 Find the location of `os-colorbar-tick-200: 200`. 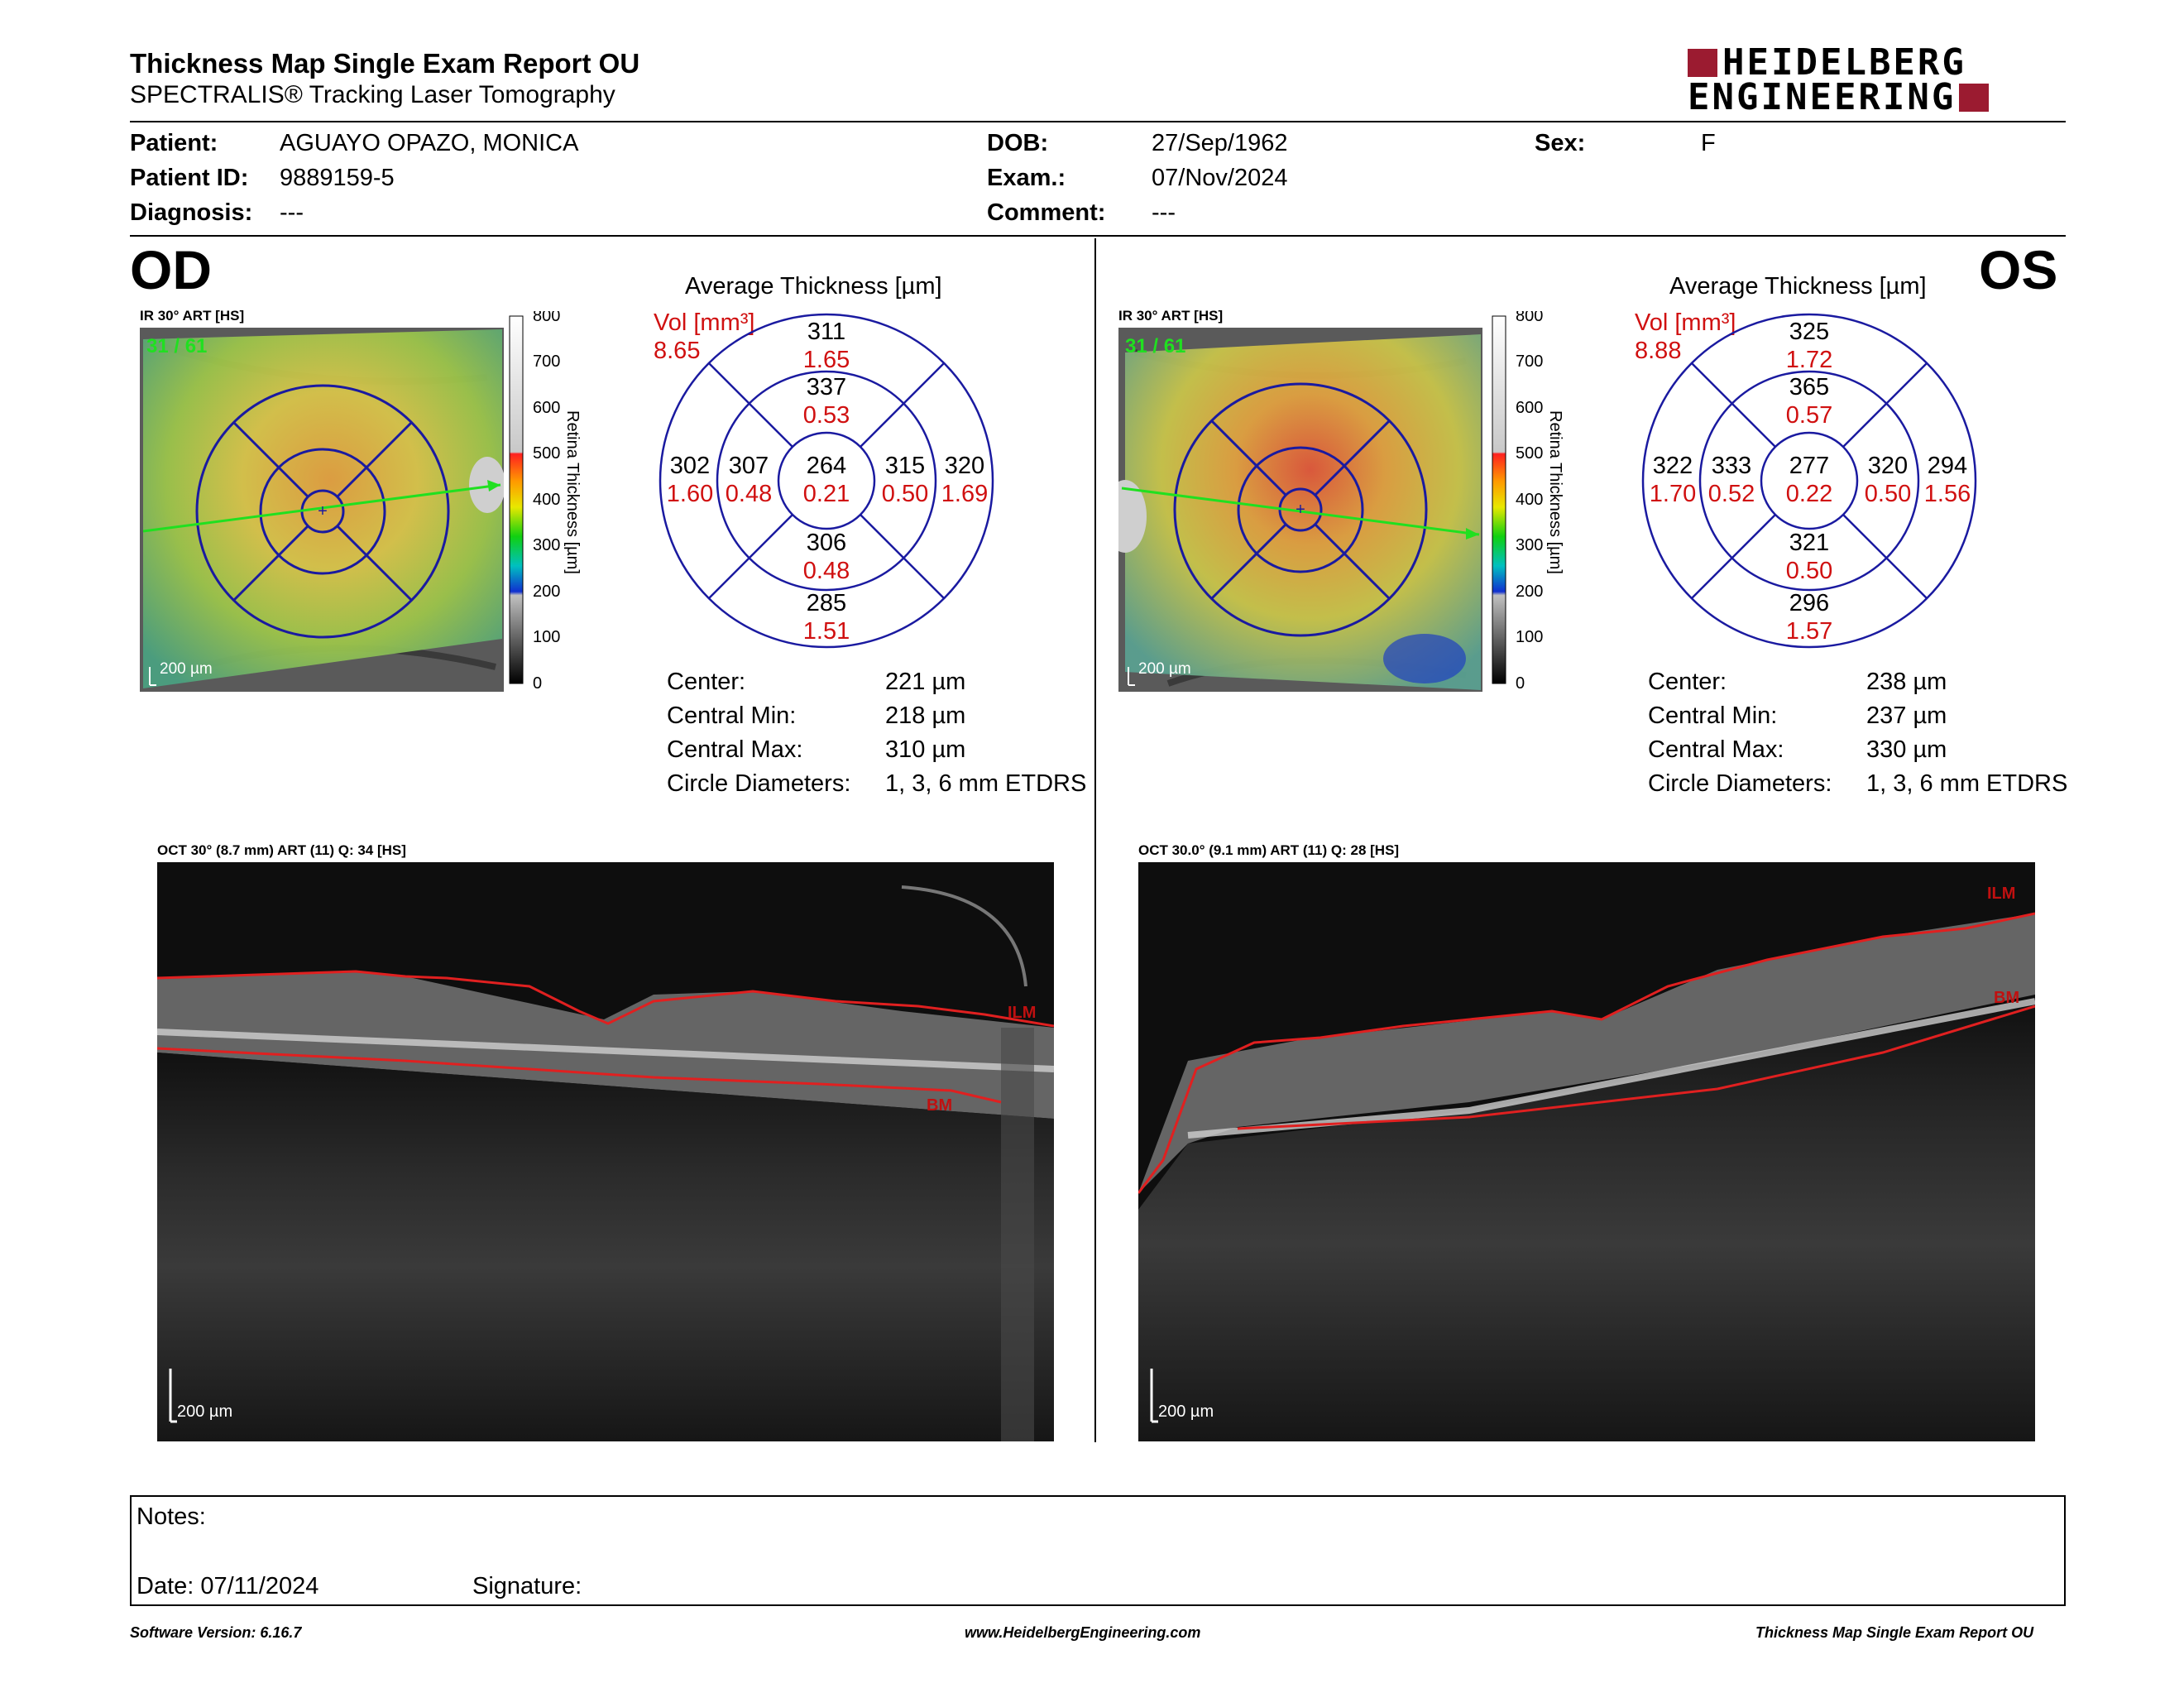

os-colorbar-tick-200: 200 is located at coordinates (1529, 592).